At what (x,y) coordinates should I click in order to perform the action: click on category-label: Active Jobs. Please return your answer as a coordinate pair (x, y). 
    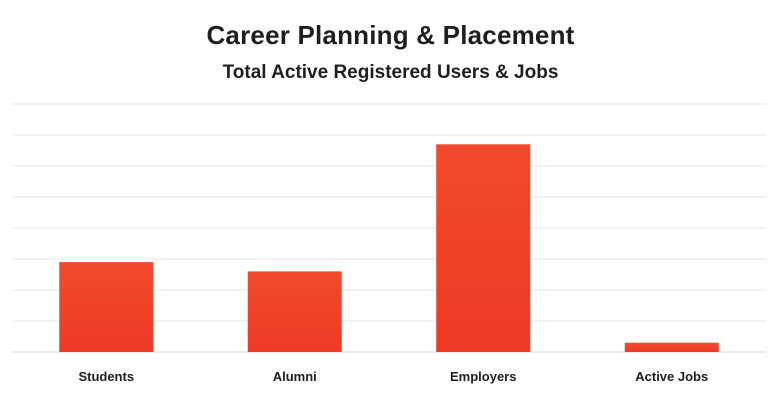
    Looking at the image, I should click on (671, 376).